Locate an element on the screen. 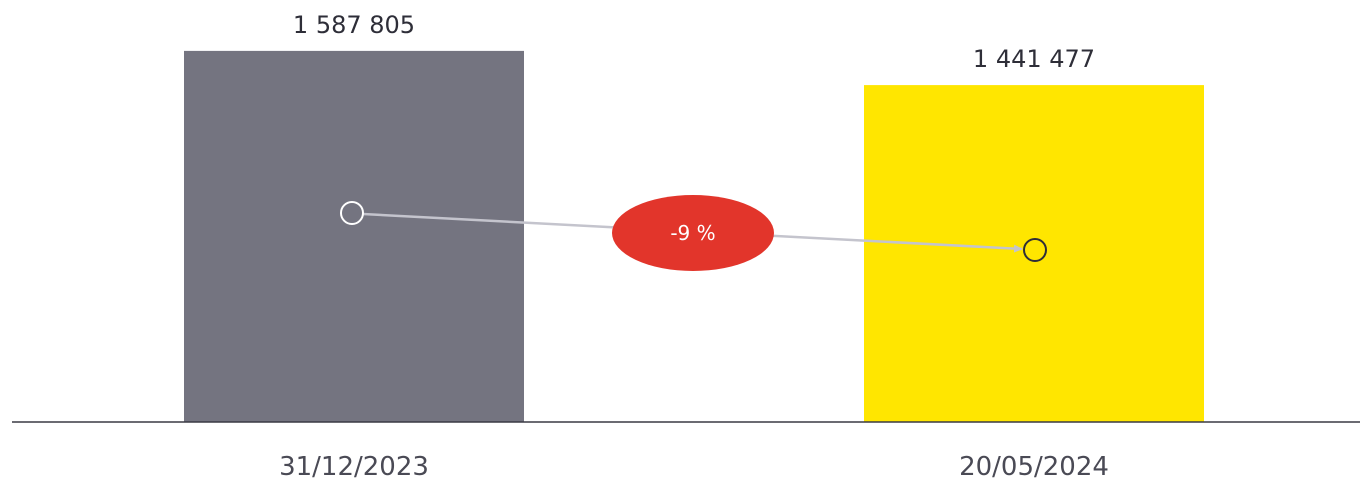  change-badge is located at coordinates (693, 233).